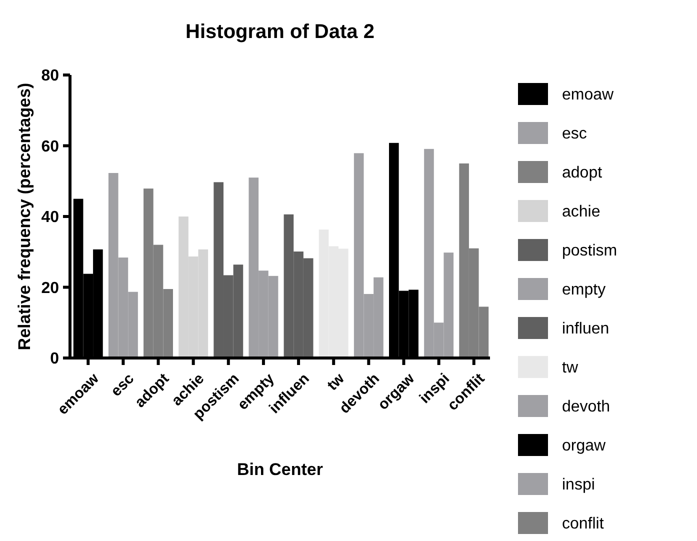 This screenshot has height=541, width=697. What do you see at coordinates (588, 95) in the screenshot?
I see `category-label: emoaw` at bounding box center [588, 95].